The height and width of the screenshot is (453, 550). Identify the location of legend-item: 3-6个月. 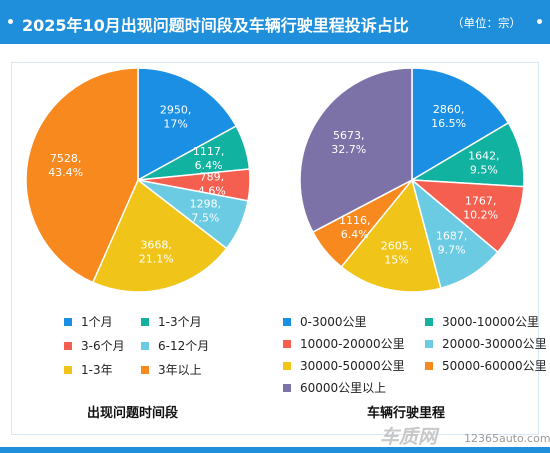
(94, 345).